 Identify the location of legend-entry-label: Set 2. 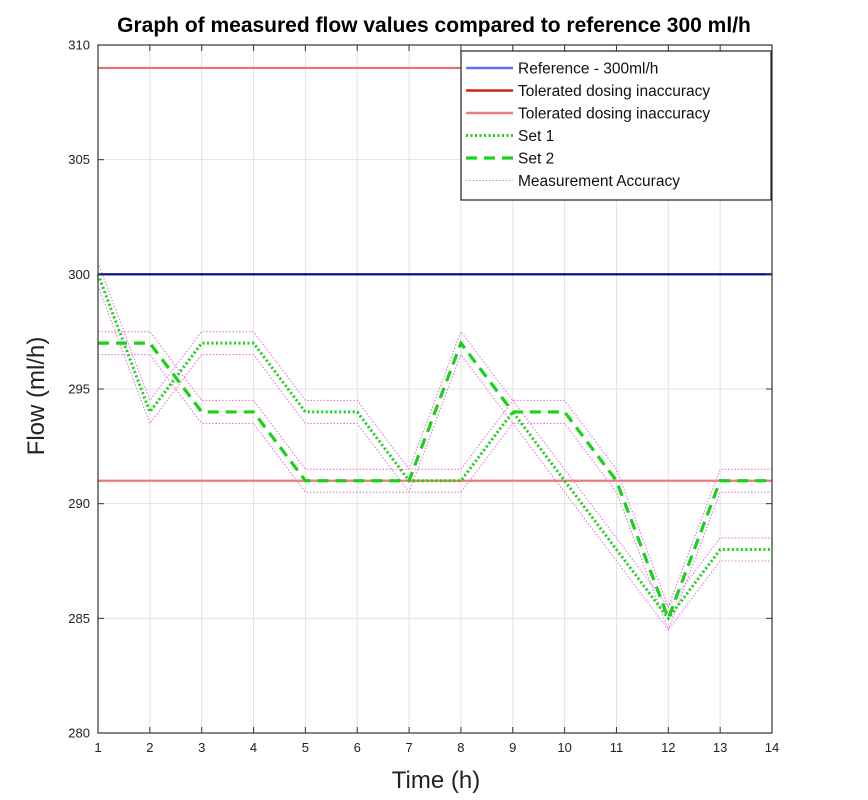
(536, 159).